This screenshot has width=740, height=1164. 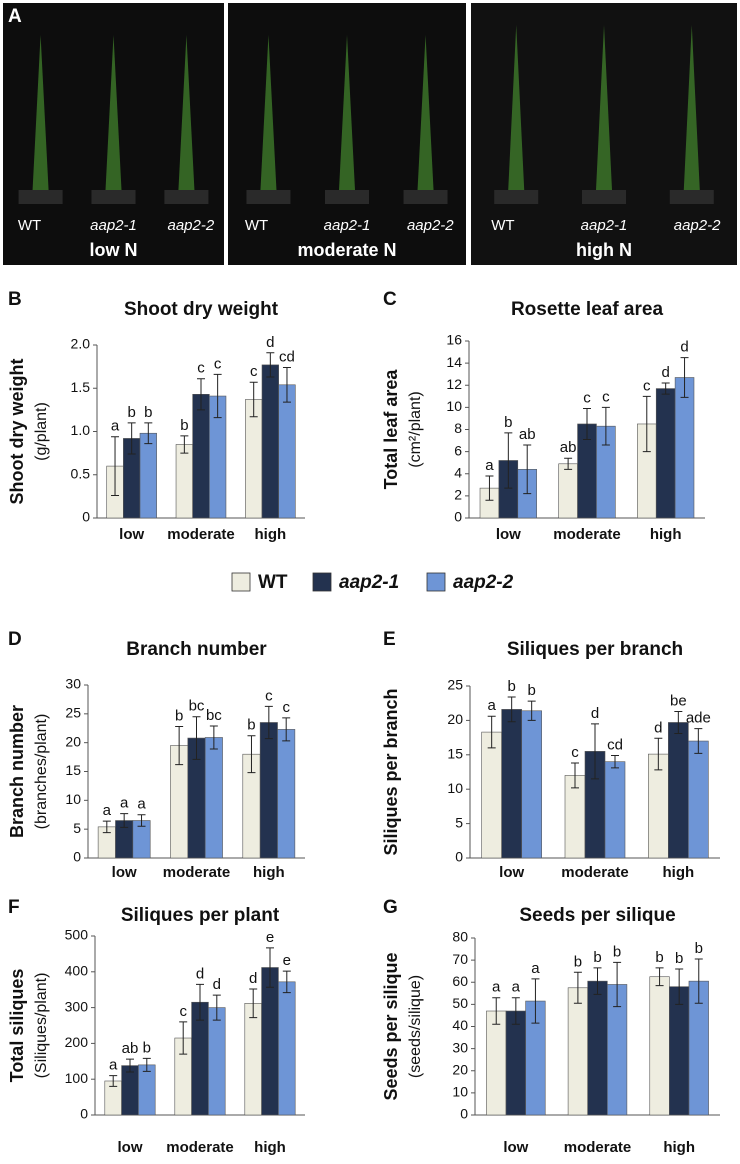 What do you see at coordinates (415, 1026) in the screenshot?
I see `y-axis-unit: (seeds/silique)` at bounding box center [415, 1026].